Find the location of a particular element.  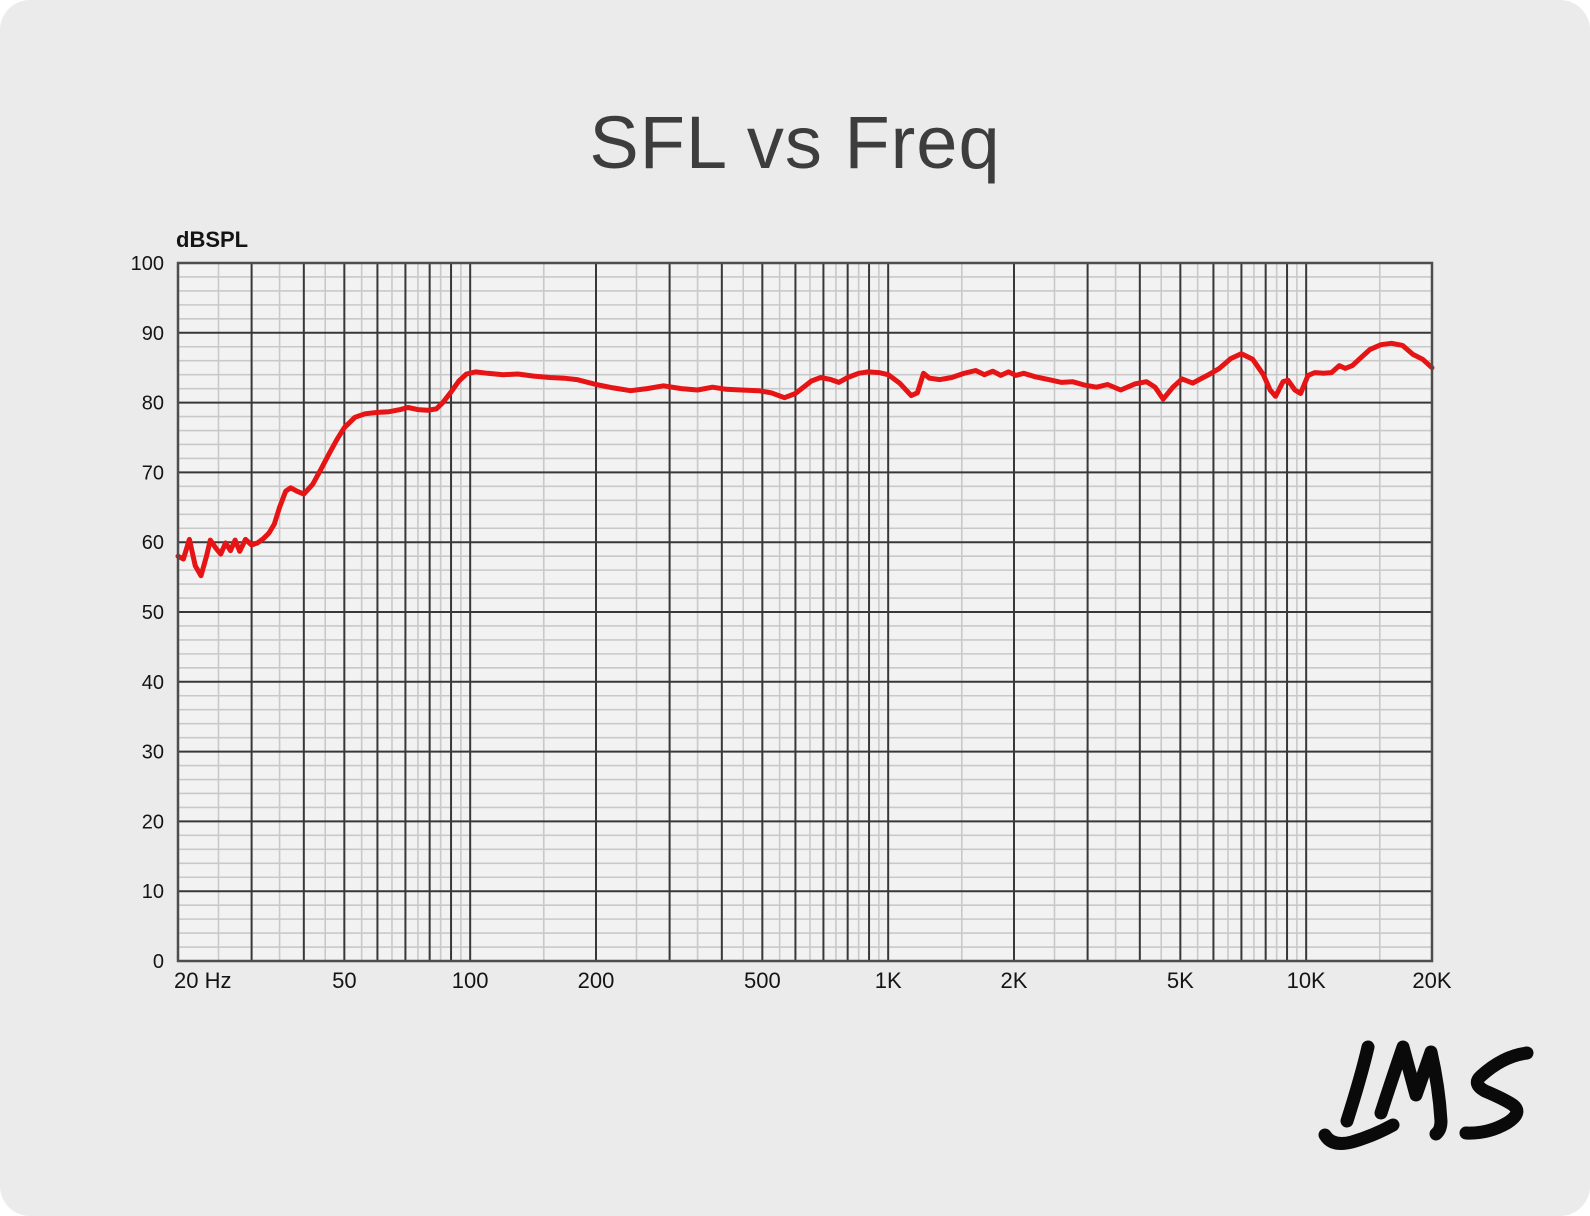

y-tick-label: 20 is located at coordinates (153, 822).